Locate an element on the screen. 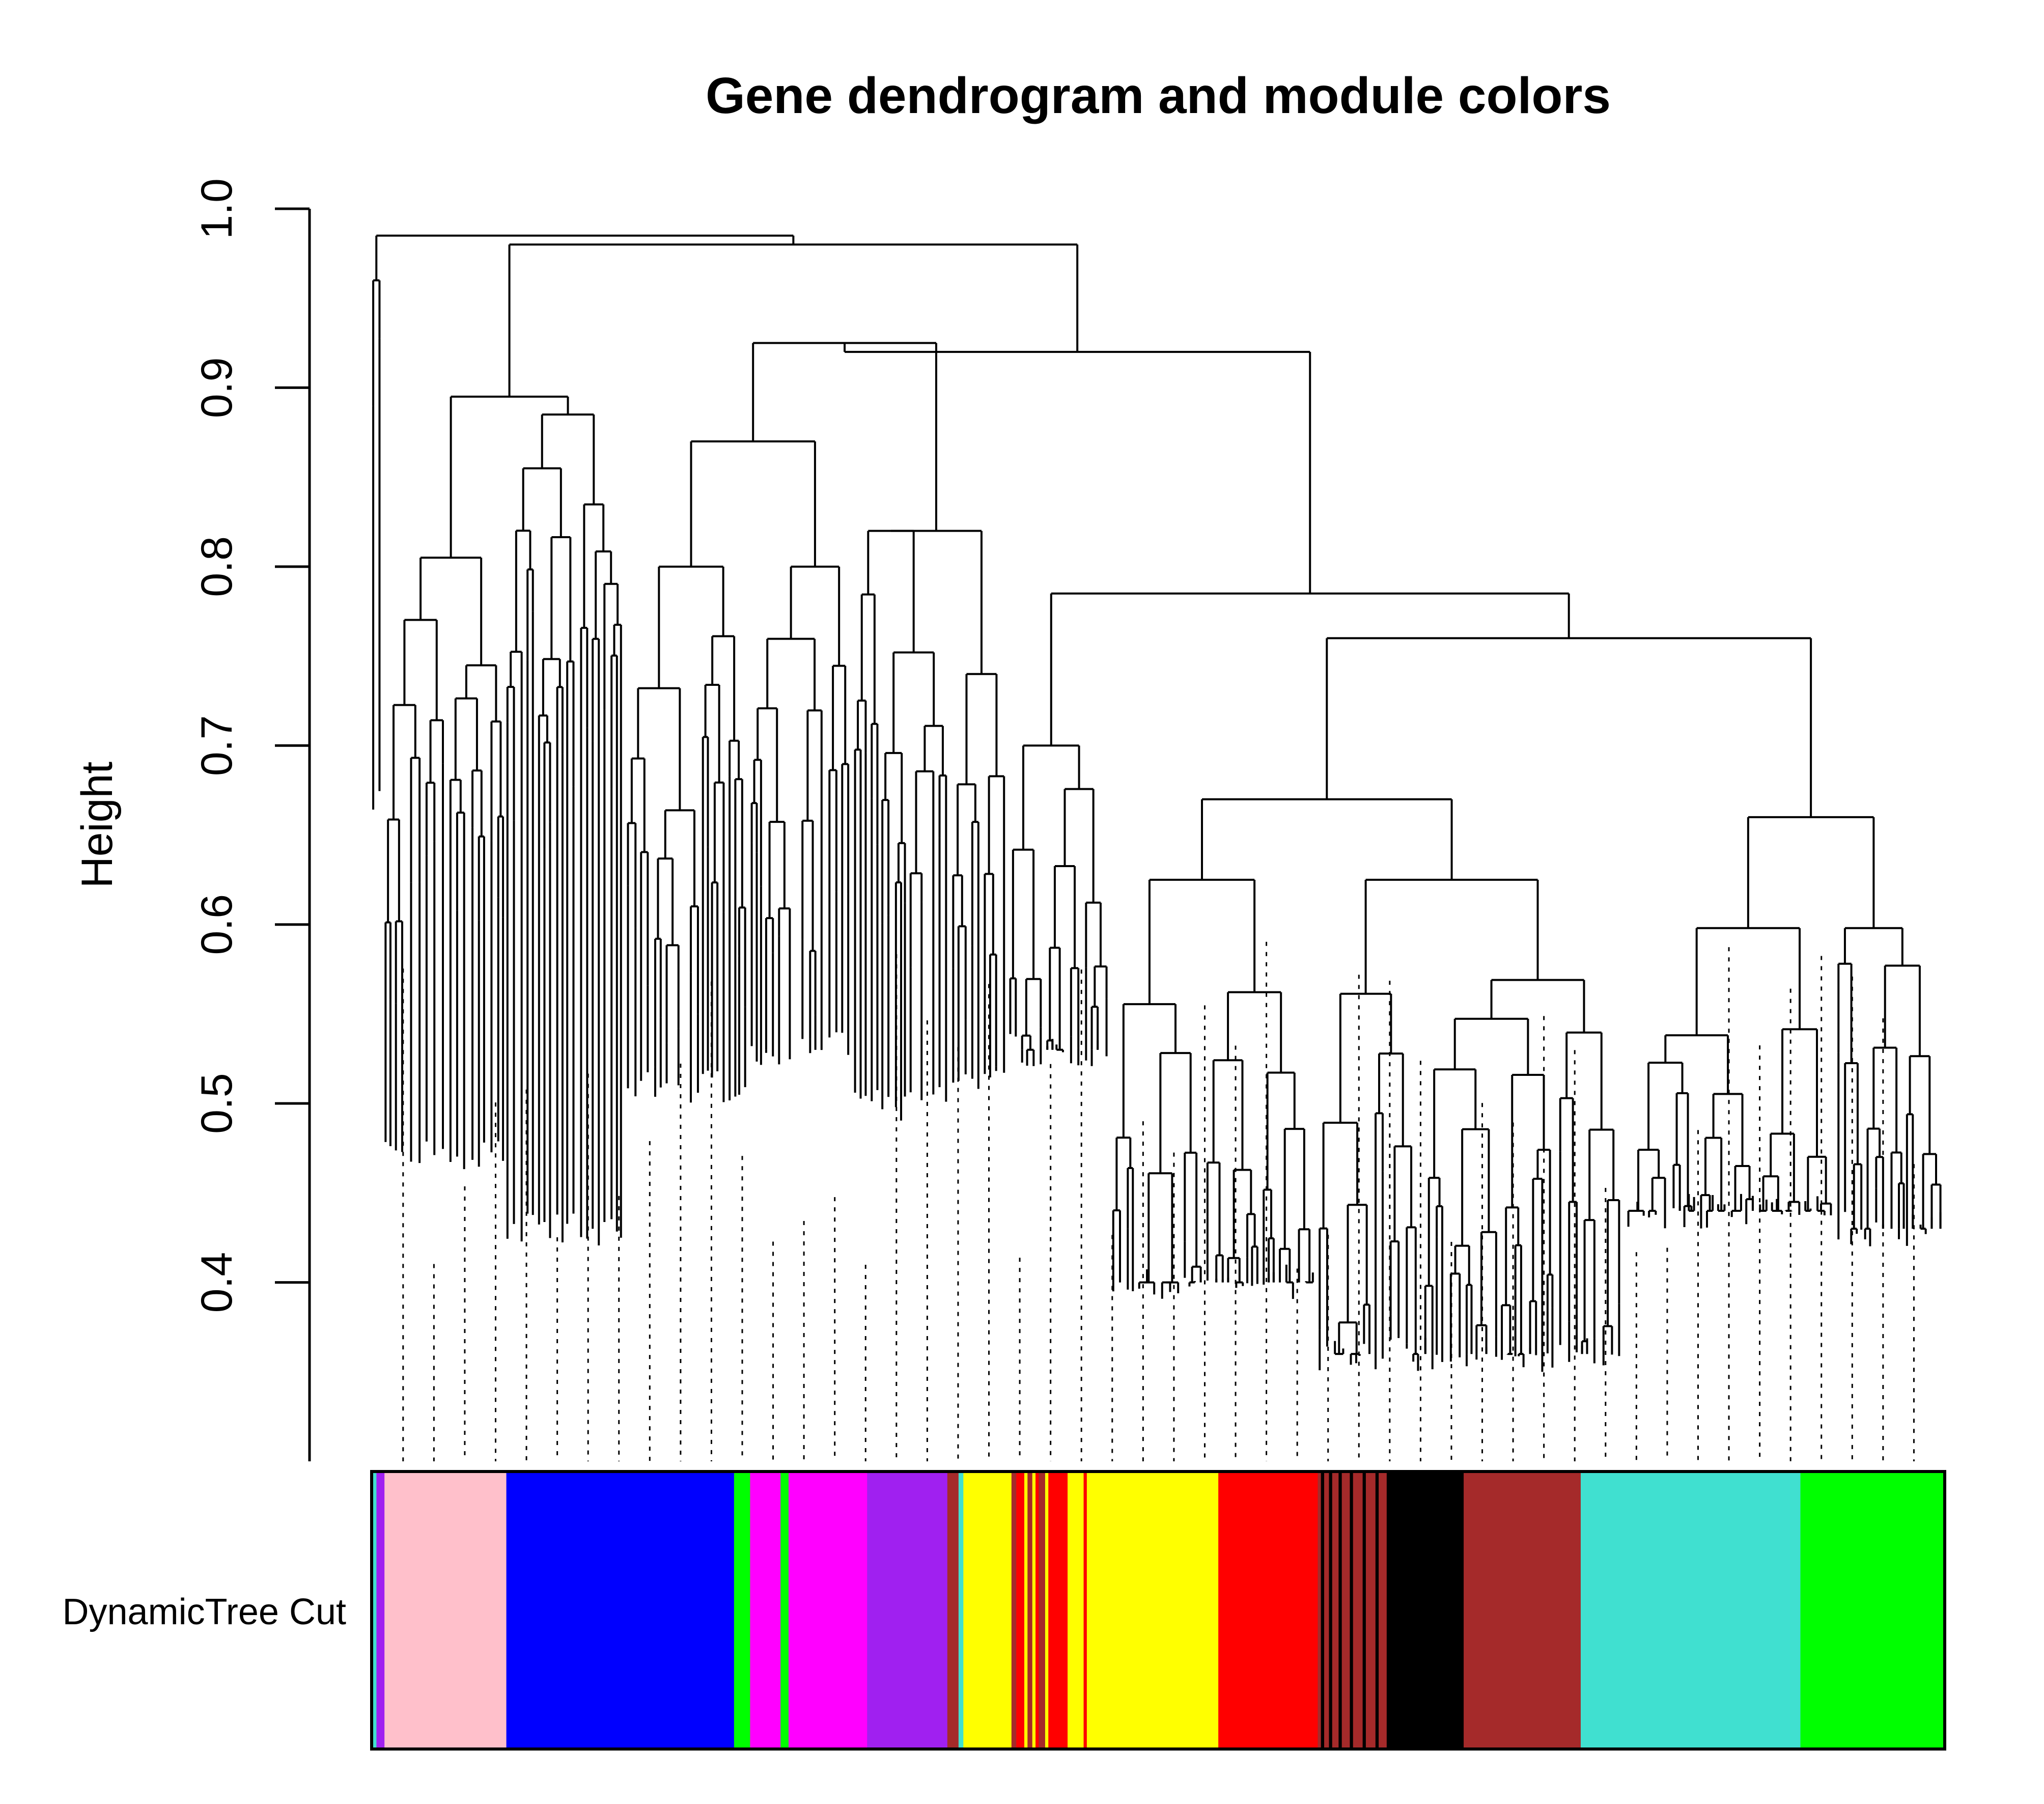 This screenshot has width=2044, height=1804. y-tick-label: 0.9 is located at coordinates (216, 388).